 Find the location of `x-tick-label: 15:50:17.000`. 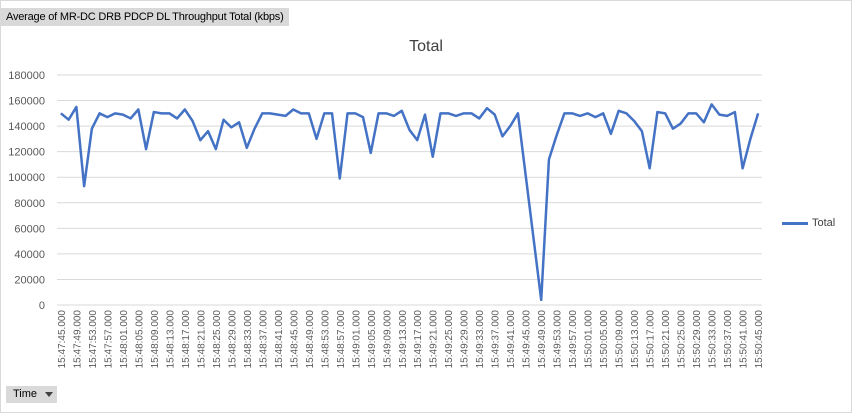

x-tick-label: 15:50:17.000 is located at coordinates (651, 339).